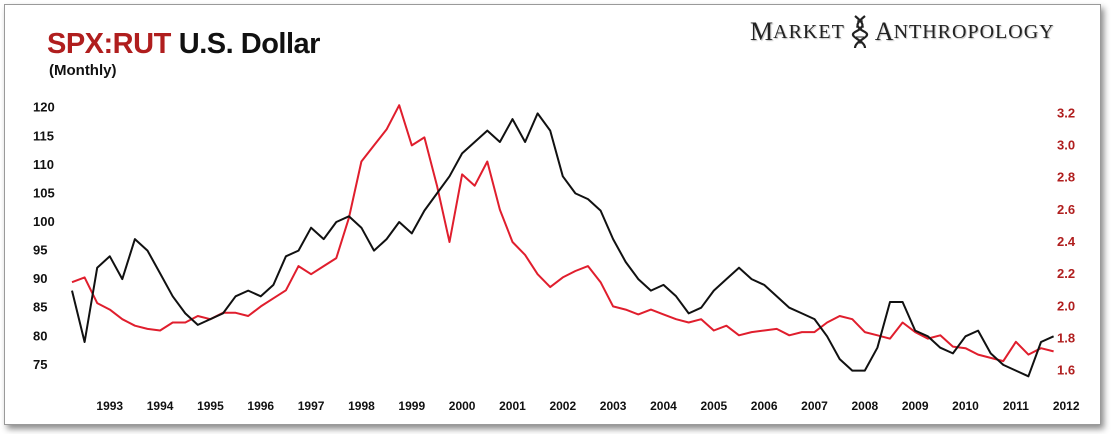  I want to click on logo-nthropology: NTHROPOLOGY, so click(974, 31).